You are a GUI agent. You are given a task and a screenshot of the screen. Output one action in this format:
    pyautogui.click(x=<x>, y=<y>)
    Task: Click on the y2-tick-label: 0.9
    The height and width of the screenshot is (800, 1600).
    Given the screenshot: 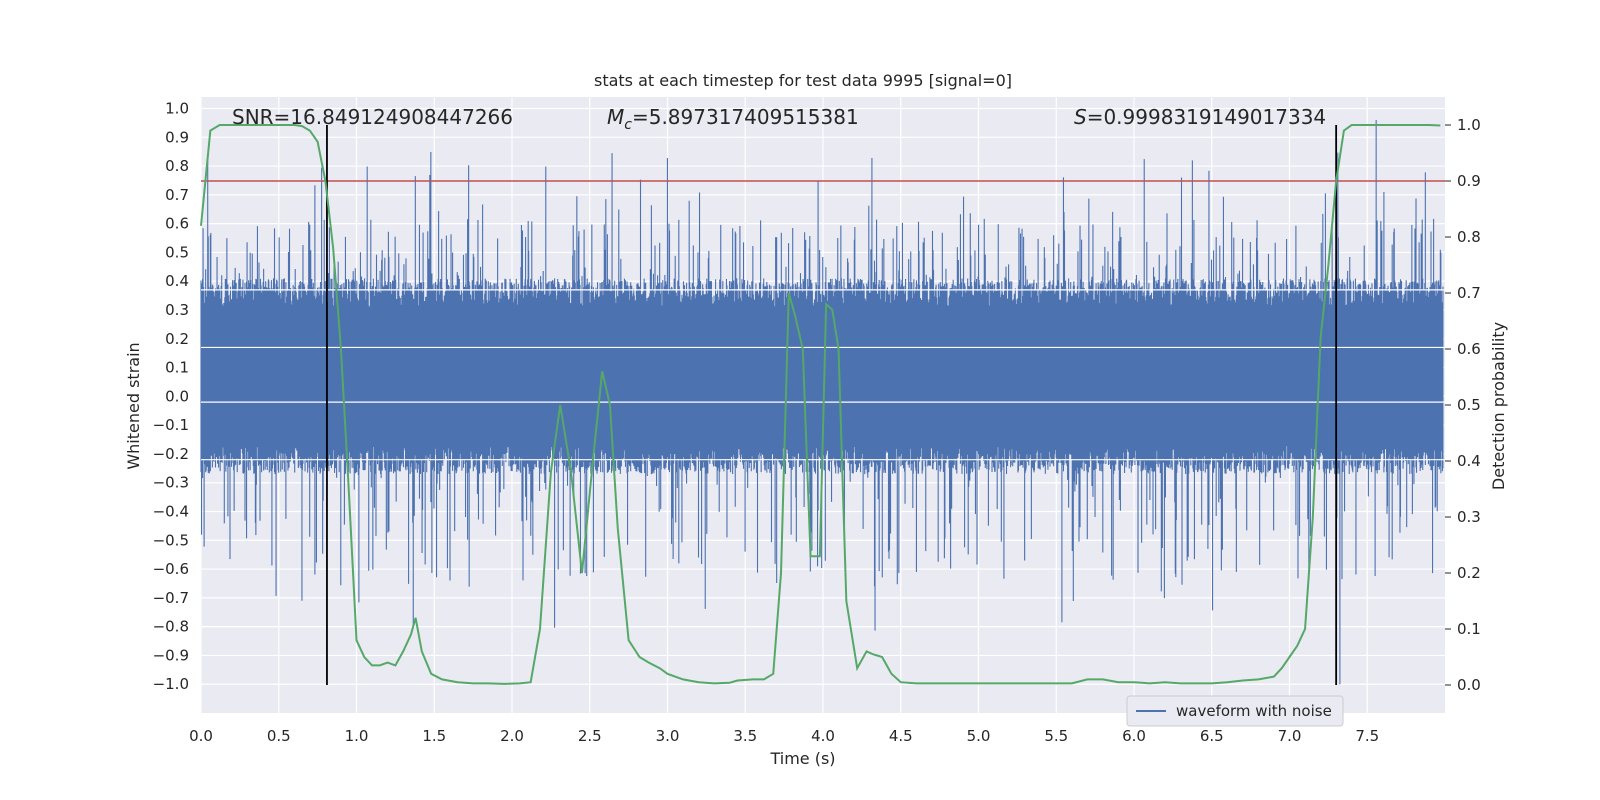 What is the action you would take?
    pyautogui.click(x=1469, y=181)
    